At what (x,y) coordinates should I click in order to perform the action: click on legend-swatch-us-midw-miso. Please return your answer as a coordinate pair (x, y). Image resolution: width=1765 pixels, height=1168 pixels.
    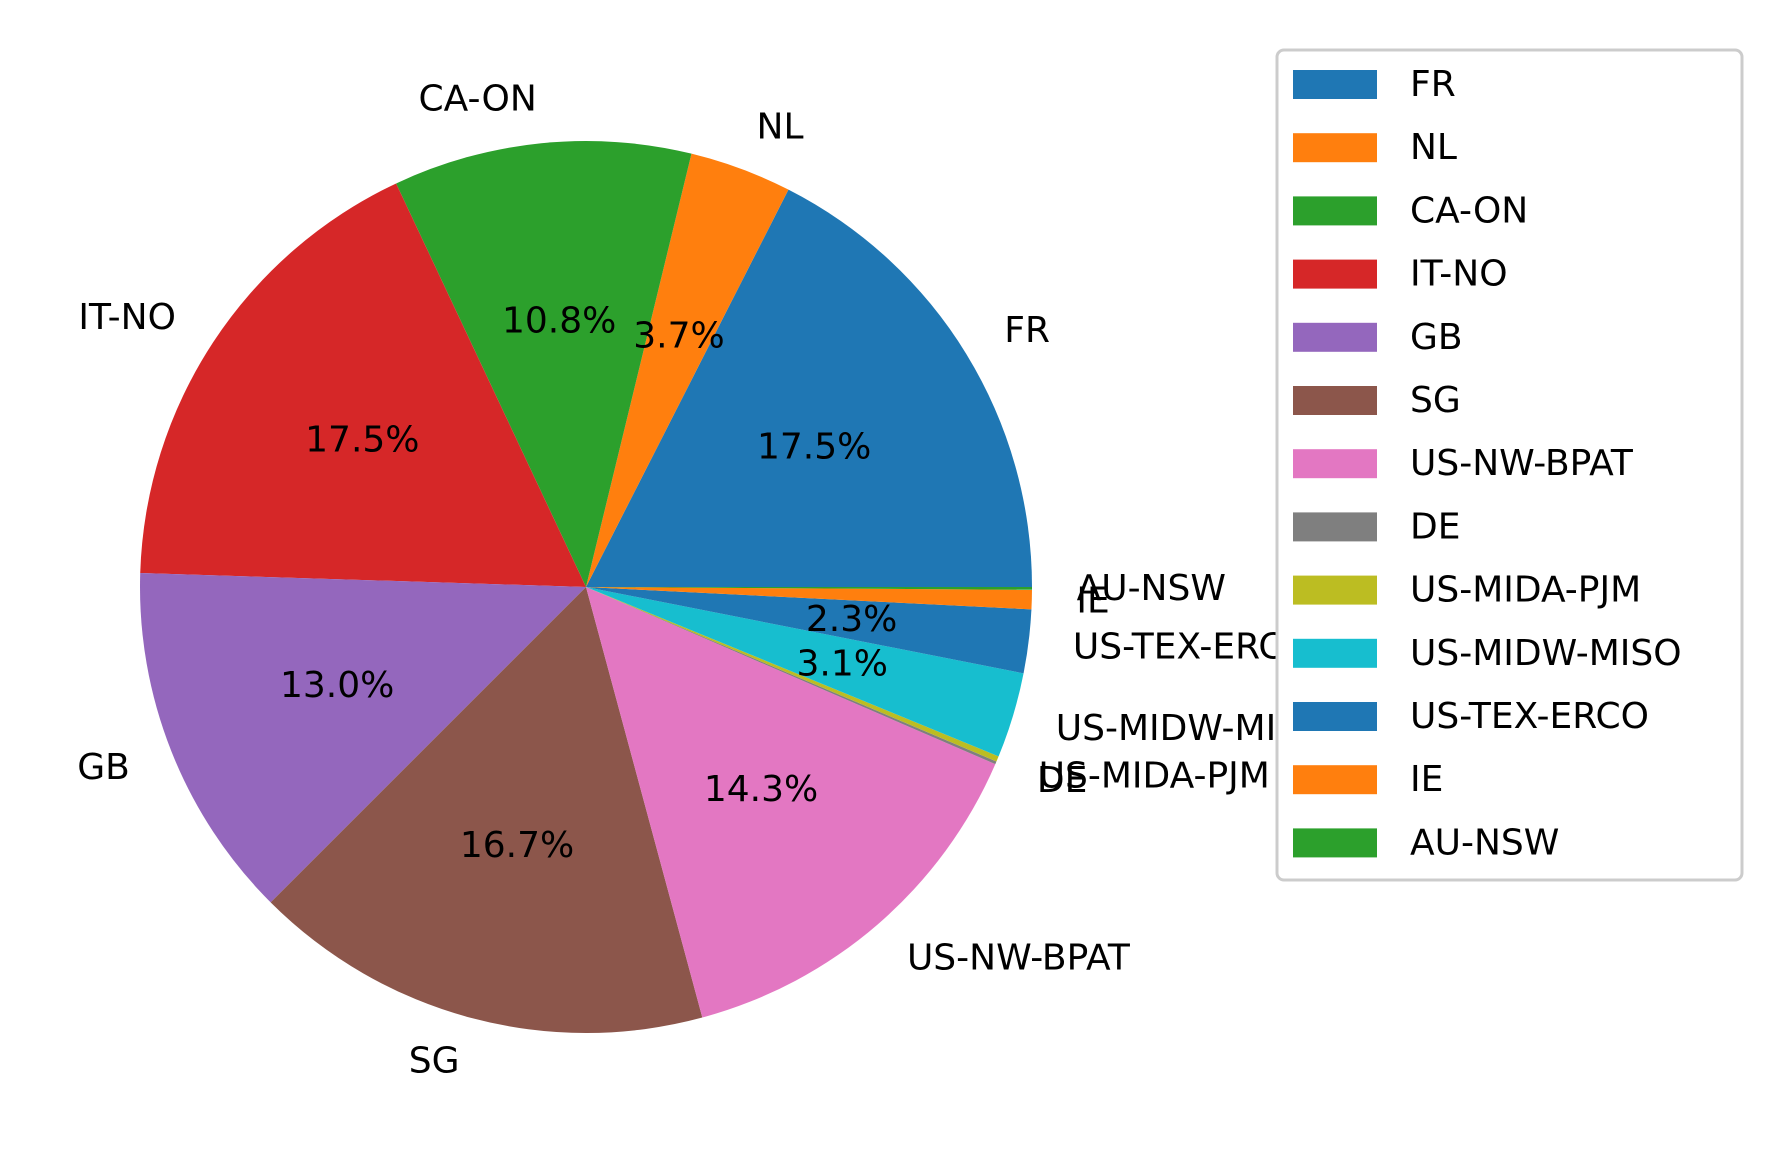
    Looking at the image, I should click on (1335, 653).